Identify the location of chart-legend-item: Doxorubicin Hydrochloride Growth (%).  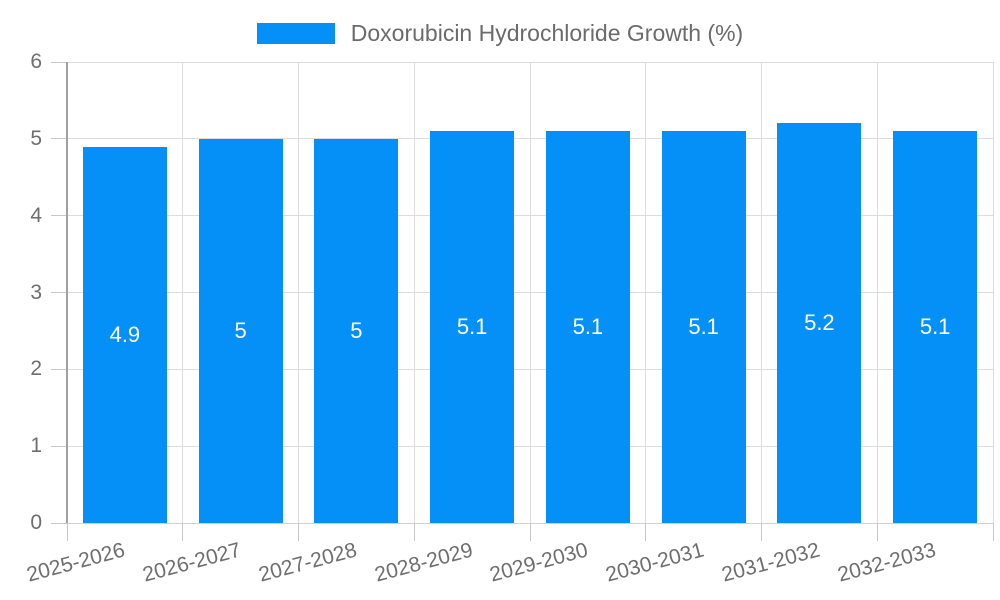
(500, 33).